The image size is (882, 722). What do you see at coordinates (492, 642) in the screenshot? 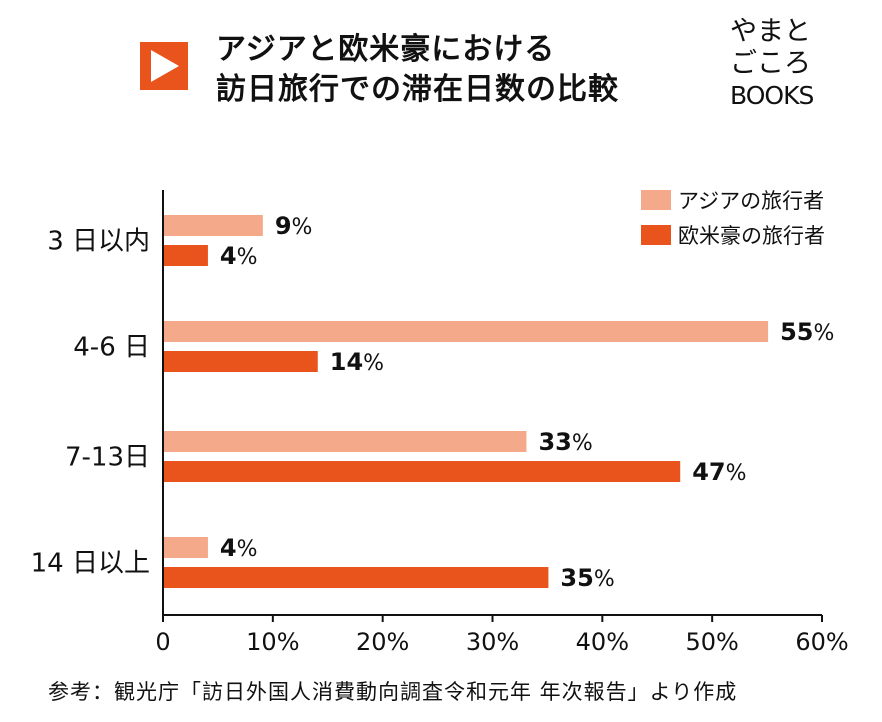
I see `x-tick-label: 30%` at bounding box center [492, 642].